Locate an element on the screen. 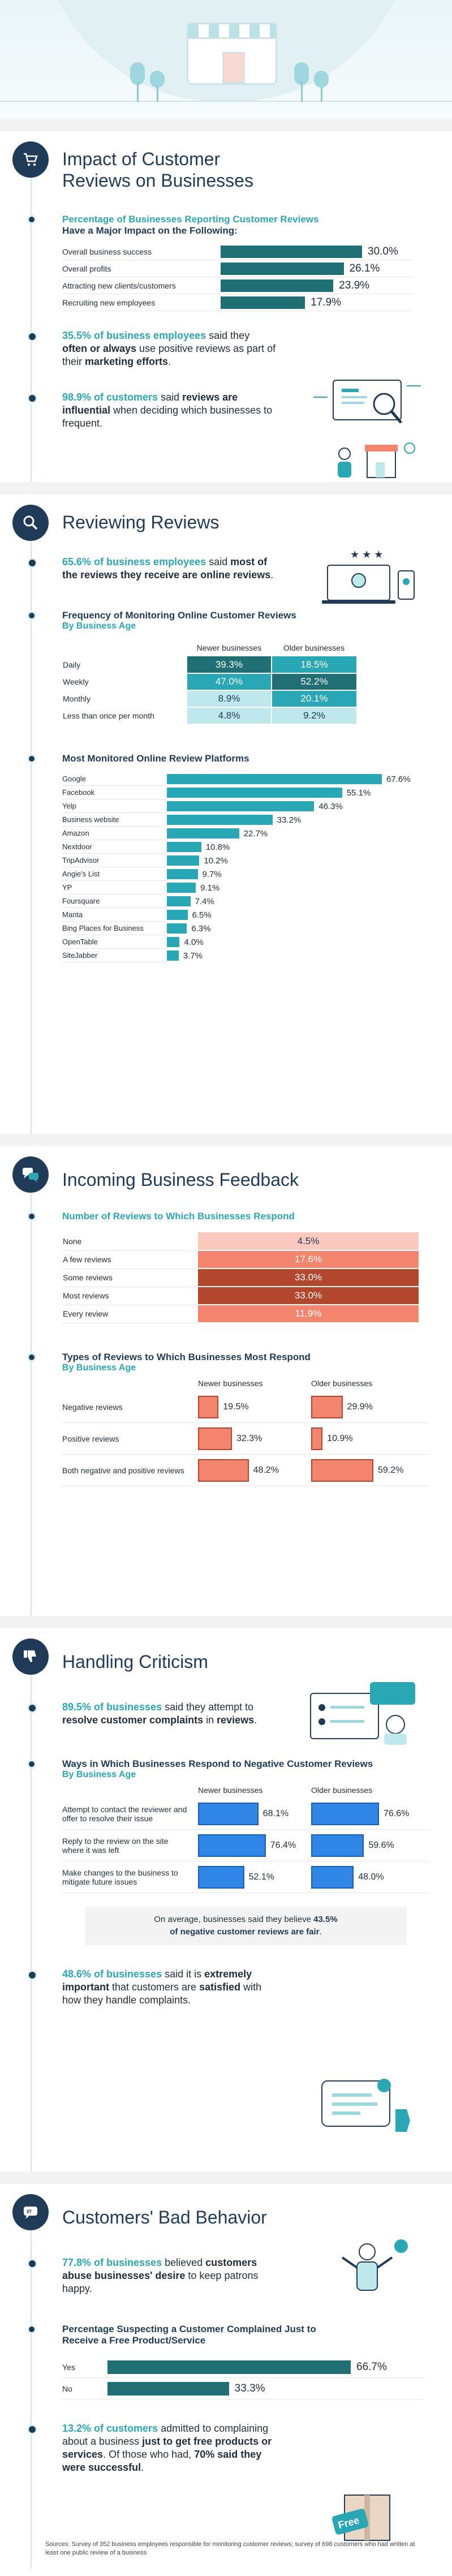 This screenshot has width=452, height=2576. speech-bubbles-icon is located at coordinates (31, 1175).